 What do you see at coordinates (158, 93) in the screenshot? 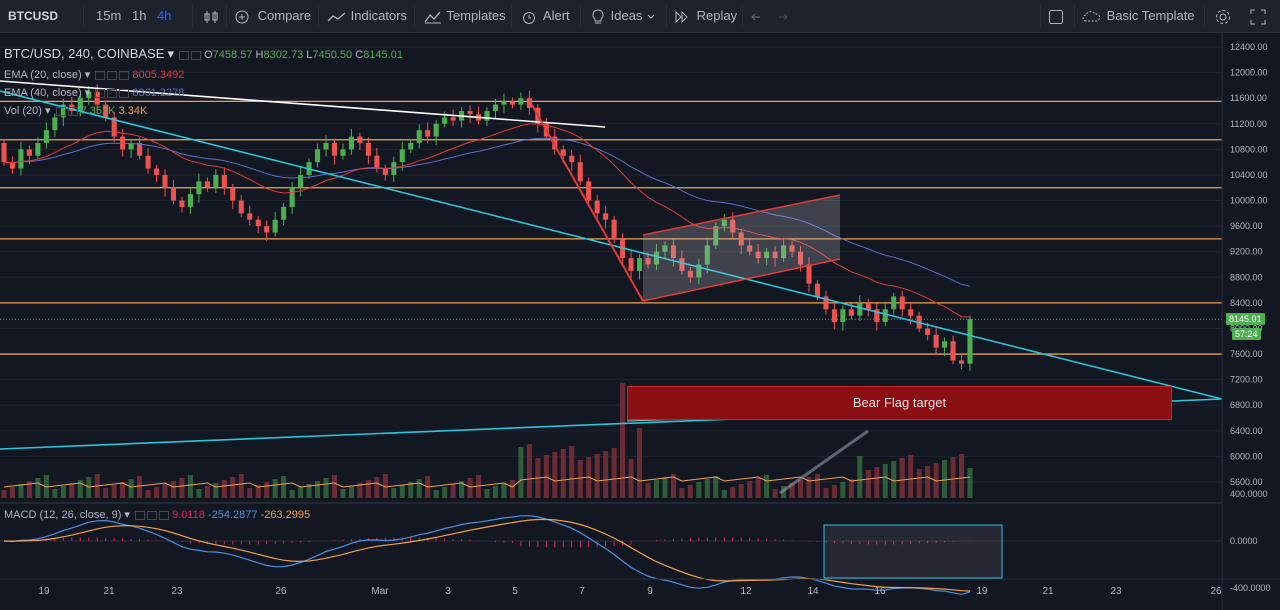
I see `ema40-value: 8361.2278` at bounding box center [158, 93].